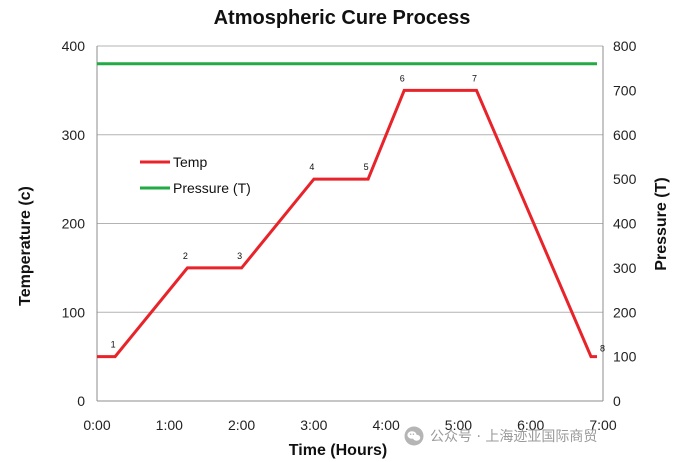 This screenshot has width=678, height=462. Describe the element at coordinates (625, 268) in the screenshot. I see `y2-tick-label: 300` at that location.